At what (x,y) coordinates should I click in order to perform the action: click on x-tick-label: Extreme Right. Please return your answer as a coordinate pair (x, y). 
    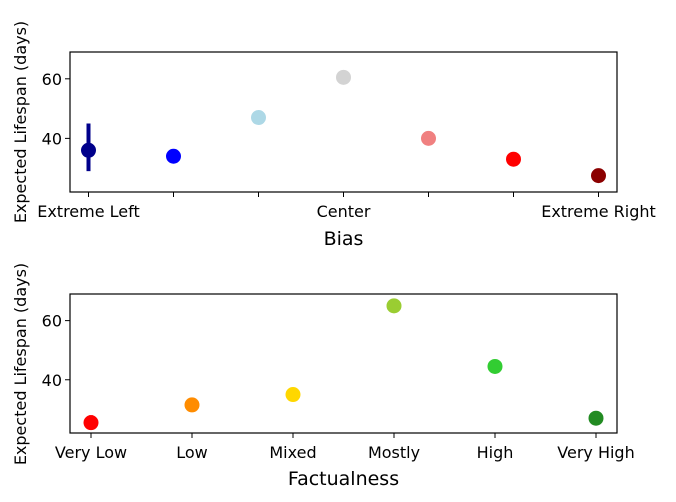
    Looking at the image, I should click on (598, 211).